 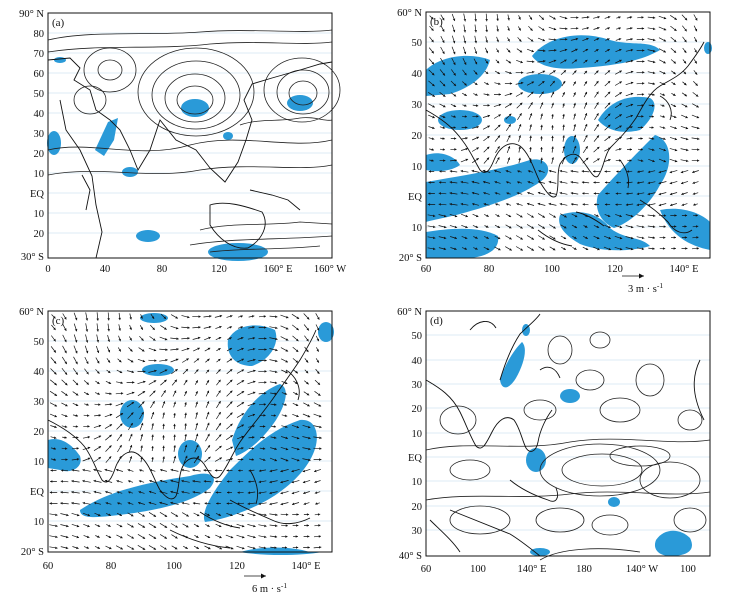 I want to click on tick: 40, so click(x=105, y=269).